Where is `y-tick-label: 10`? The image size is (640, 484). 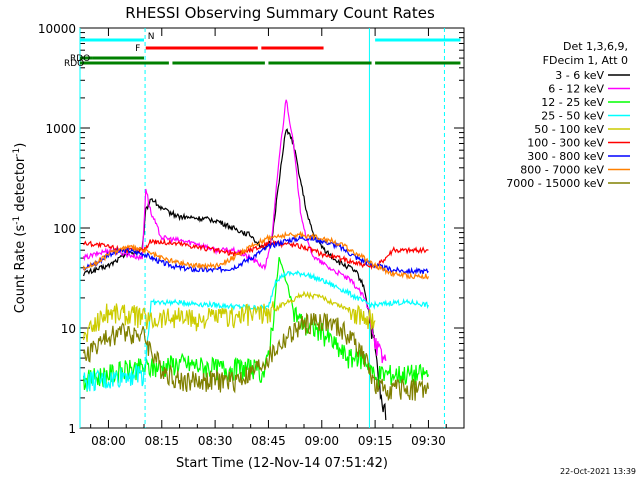
y-tick-label: 10 is located at coordinates (68, 329).